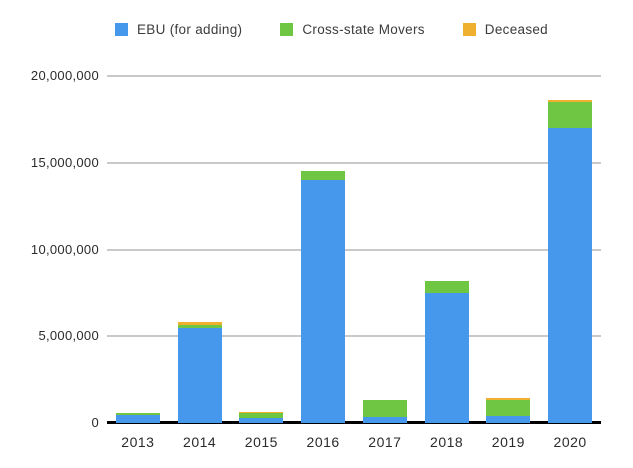  I want to click on bar-segment-2019-cross-state-movers, so click(508, 408).